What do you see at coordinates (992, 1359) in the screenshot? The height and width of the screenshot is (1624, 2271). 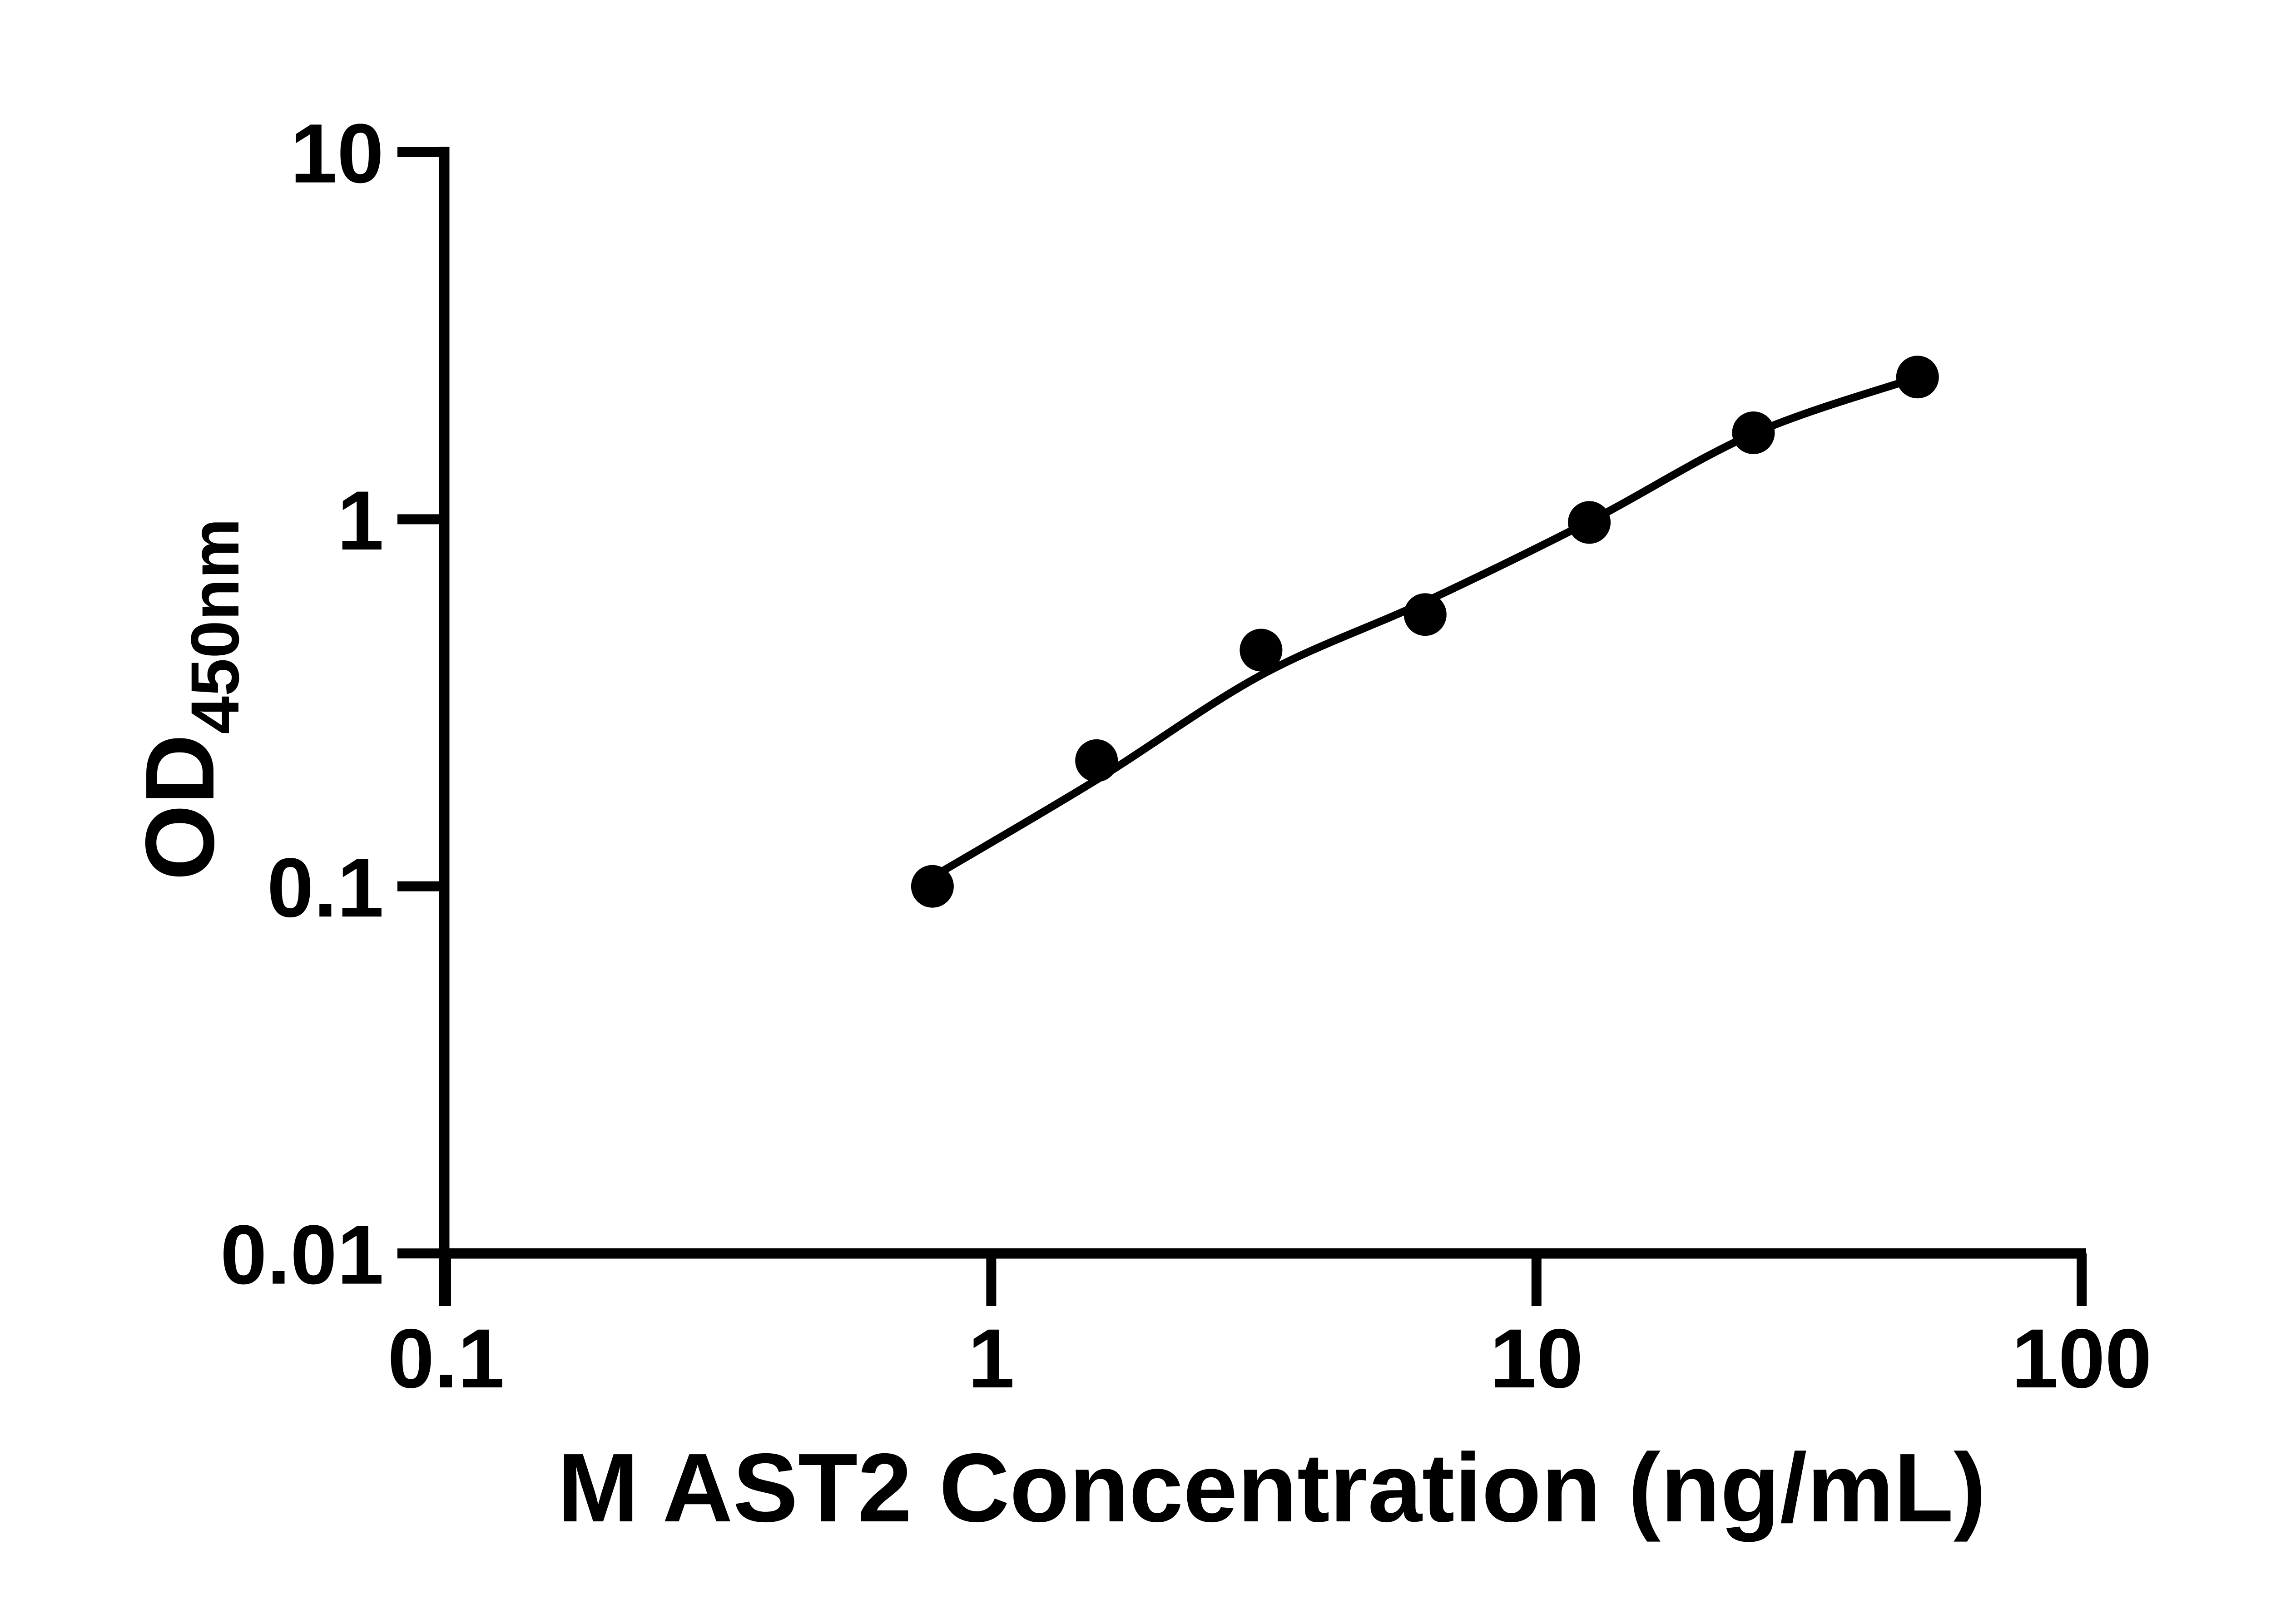 I see `x-tick-label: 1` at bounding box center [992, 1359].